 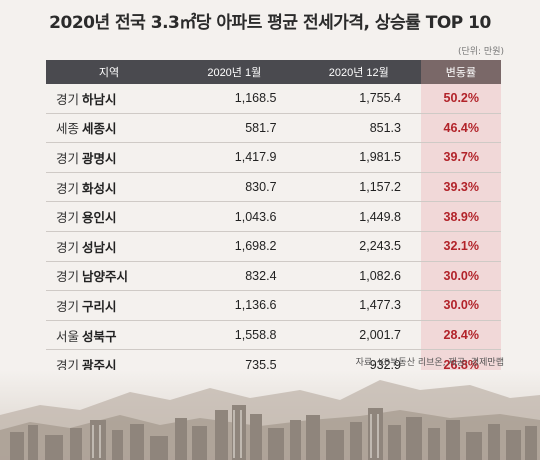 I want to click on jan-value: 1,136.6, so click(x=234, y=305).